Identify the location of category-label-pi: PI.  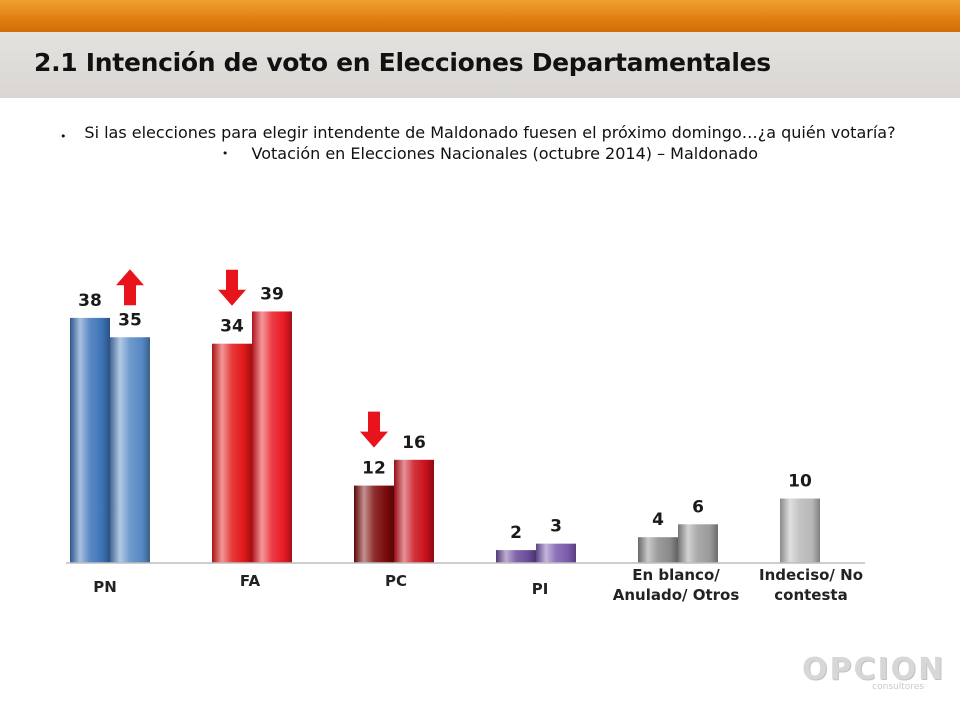
(540, 589).